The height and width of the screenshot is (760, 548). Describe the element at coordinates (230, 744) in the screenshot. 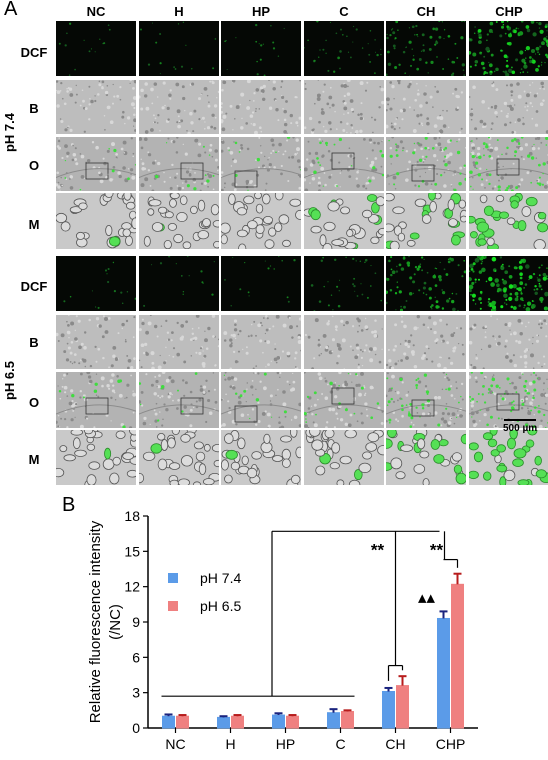

I see `x-tick-label-h: H` at that location.